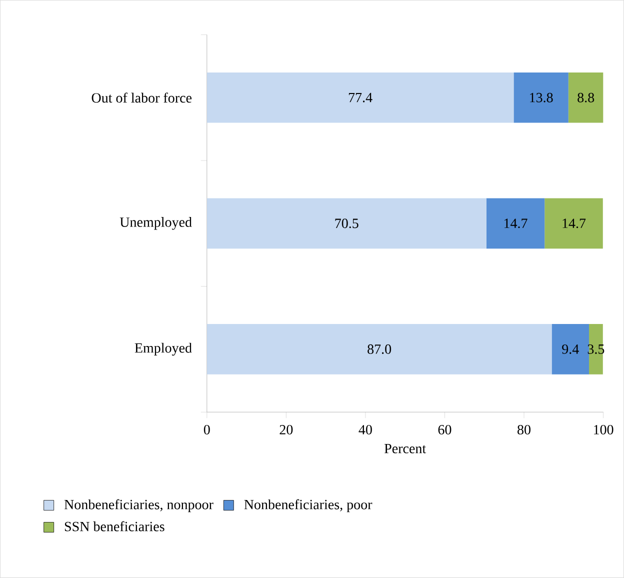 The image size is (624, 578). I want to click on legend-label: Nonbeneficiaries, nonpoor, so click(139, 505).